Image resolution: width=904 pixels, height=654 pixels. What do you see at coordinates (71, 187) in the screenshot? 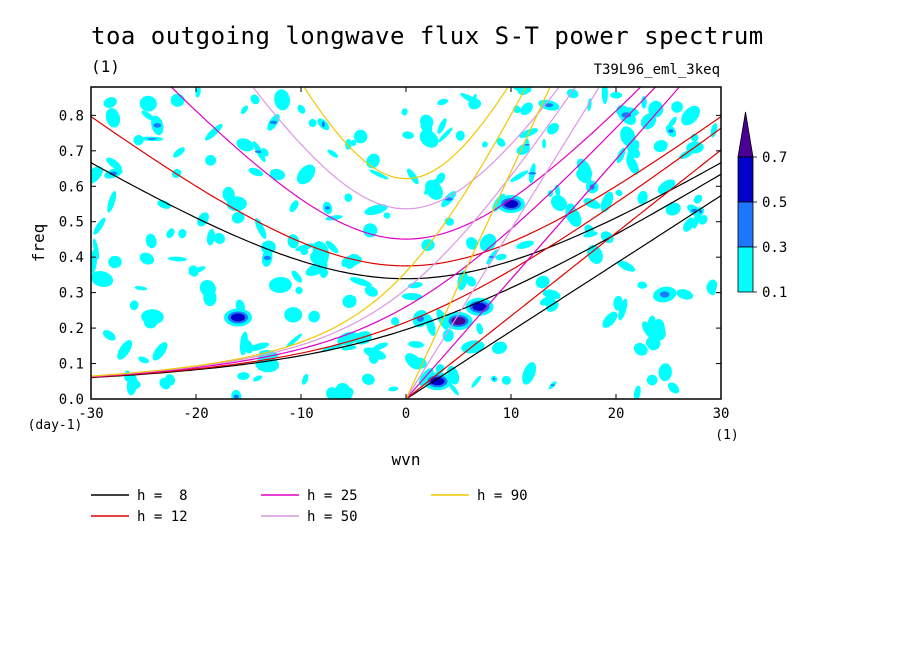
I see `y-tick-label: 0.6` at bounding box center [71, 187].